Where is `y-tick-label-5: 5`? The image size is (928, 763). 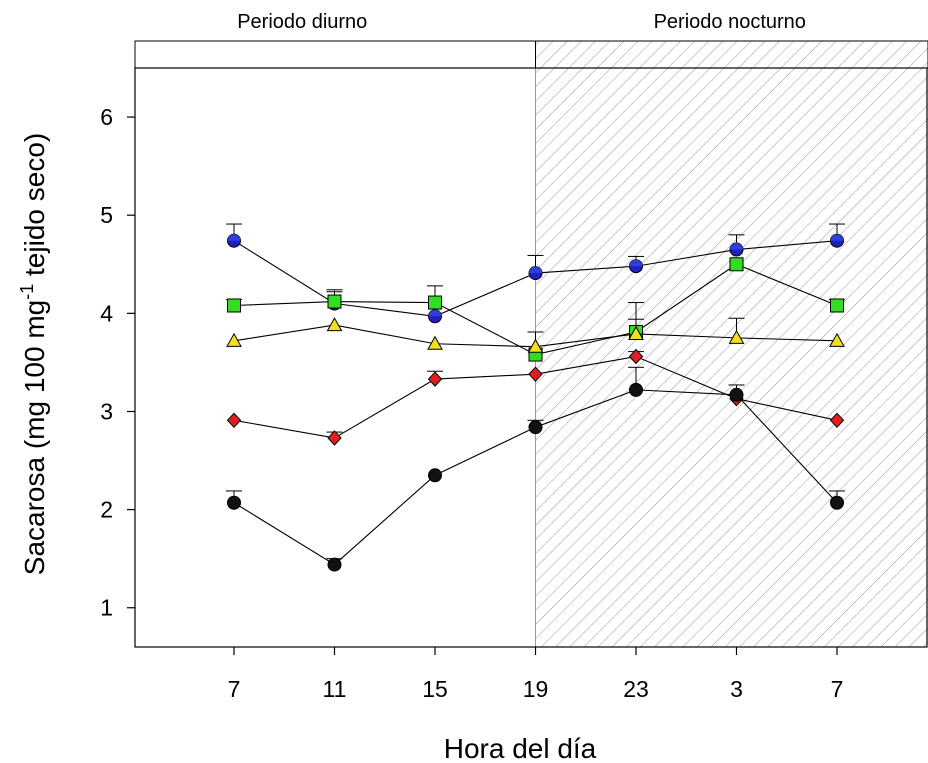
y-tick-label-5: 5 is located at coordinates (106, 215).